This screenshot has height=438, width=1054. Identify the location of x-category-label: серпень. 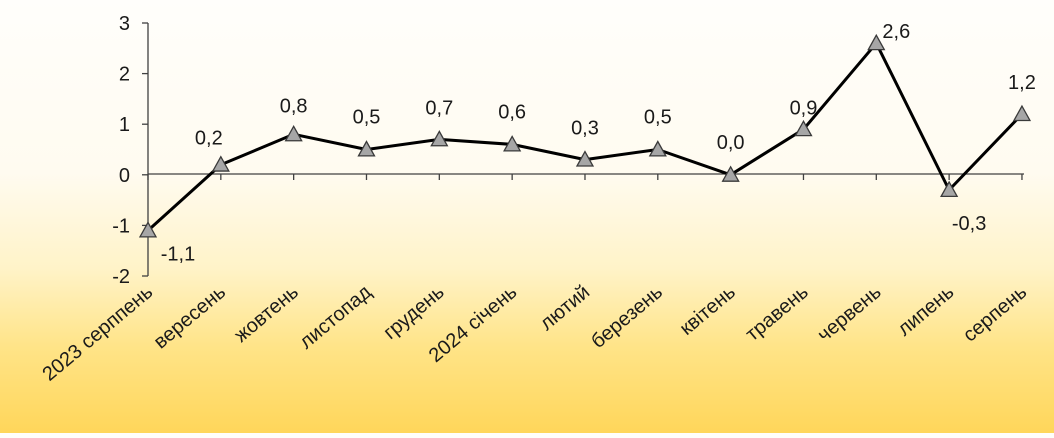
(995, 313).